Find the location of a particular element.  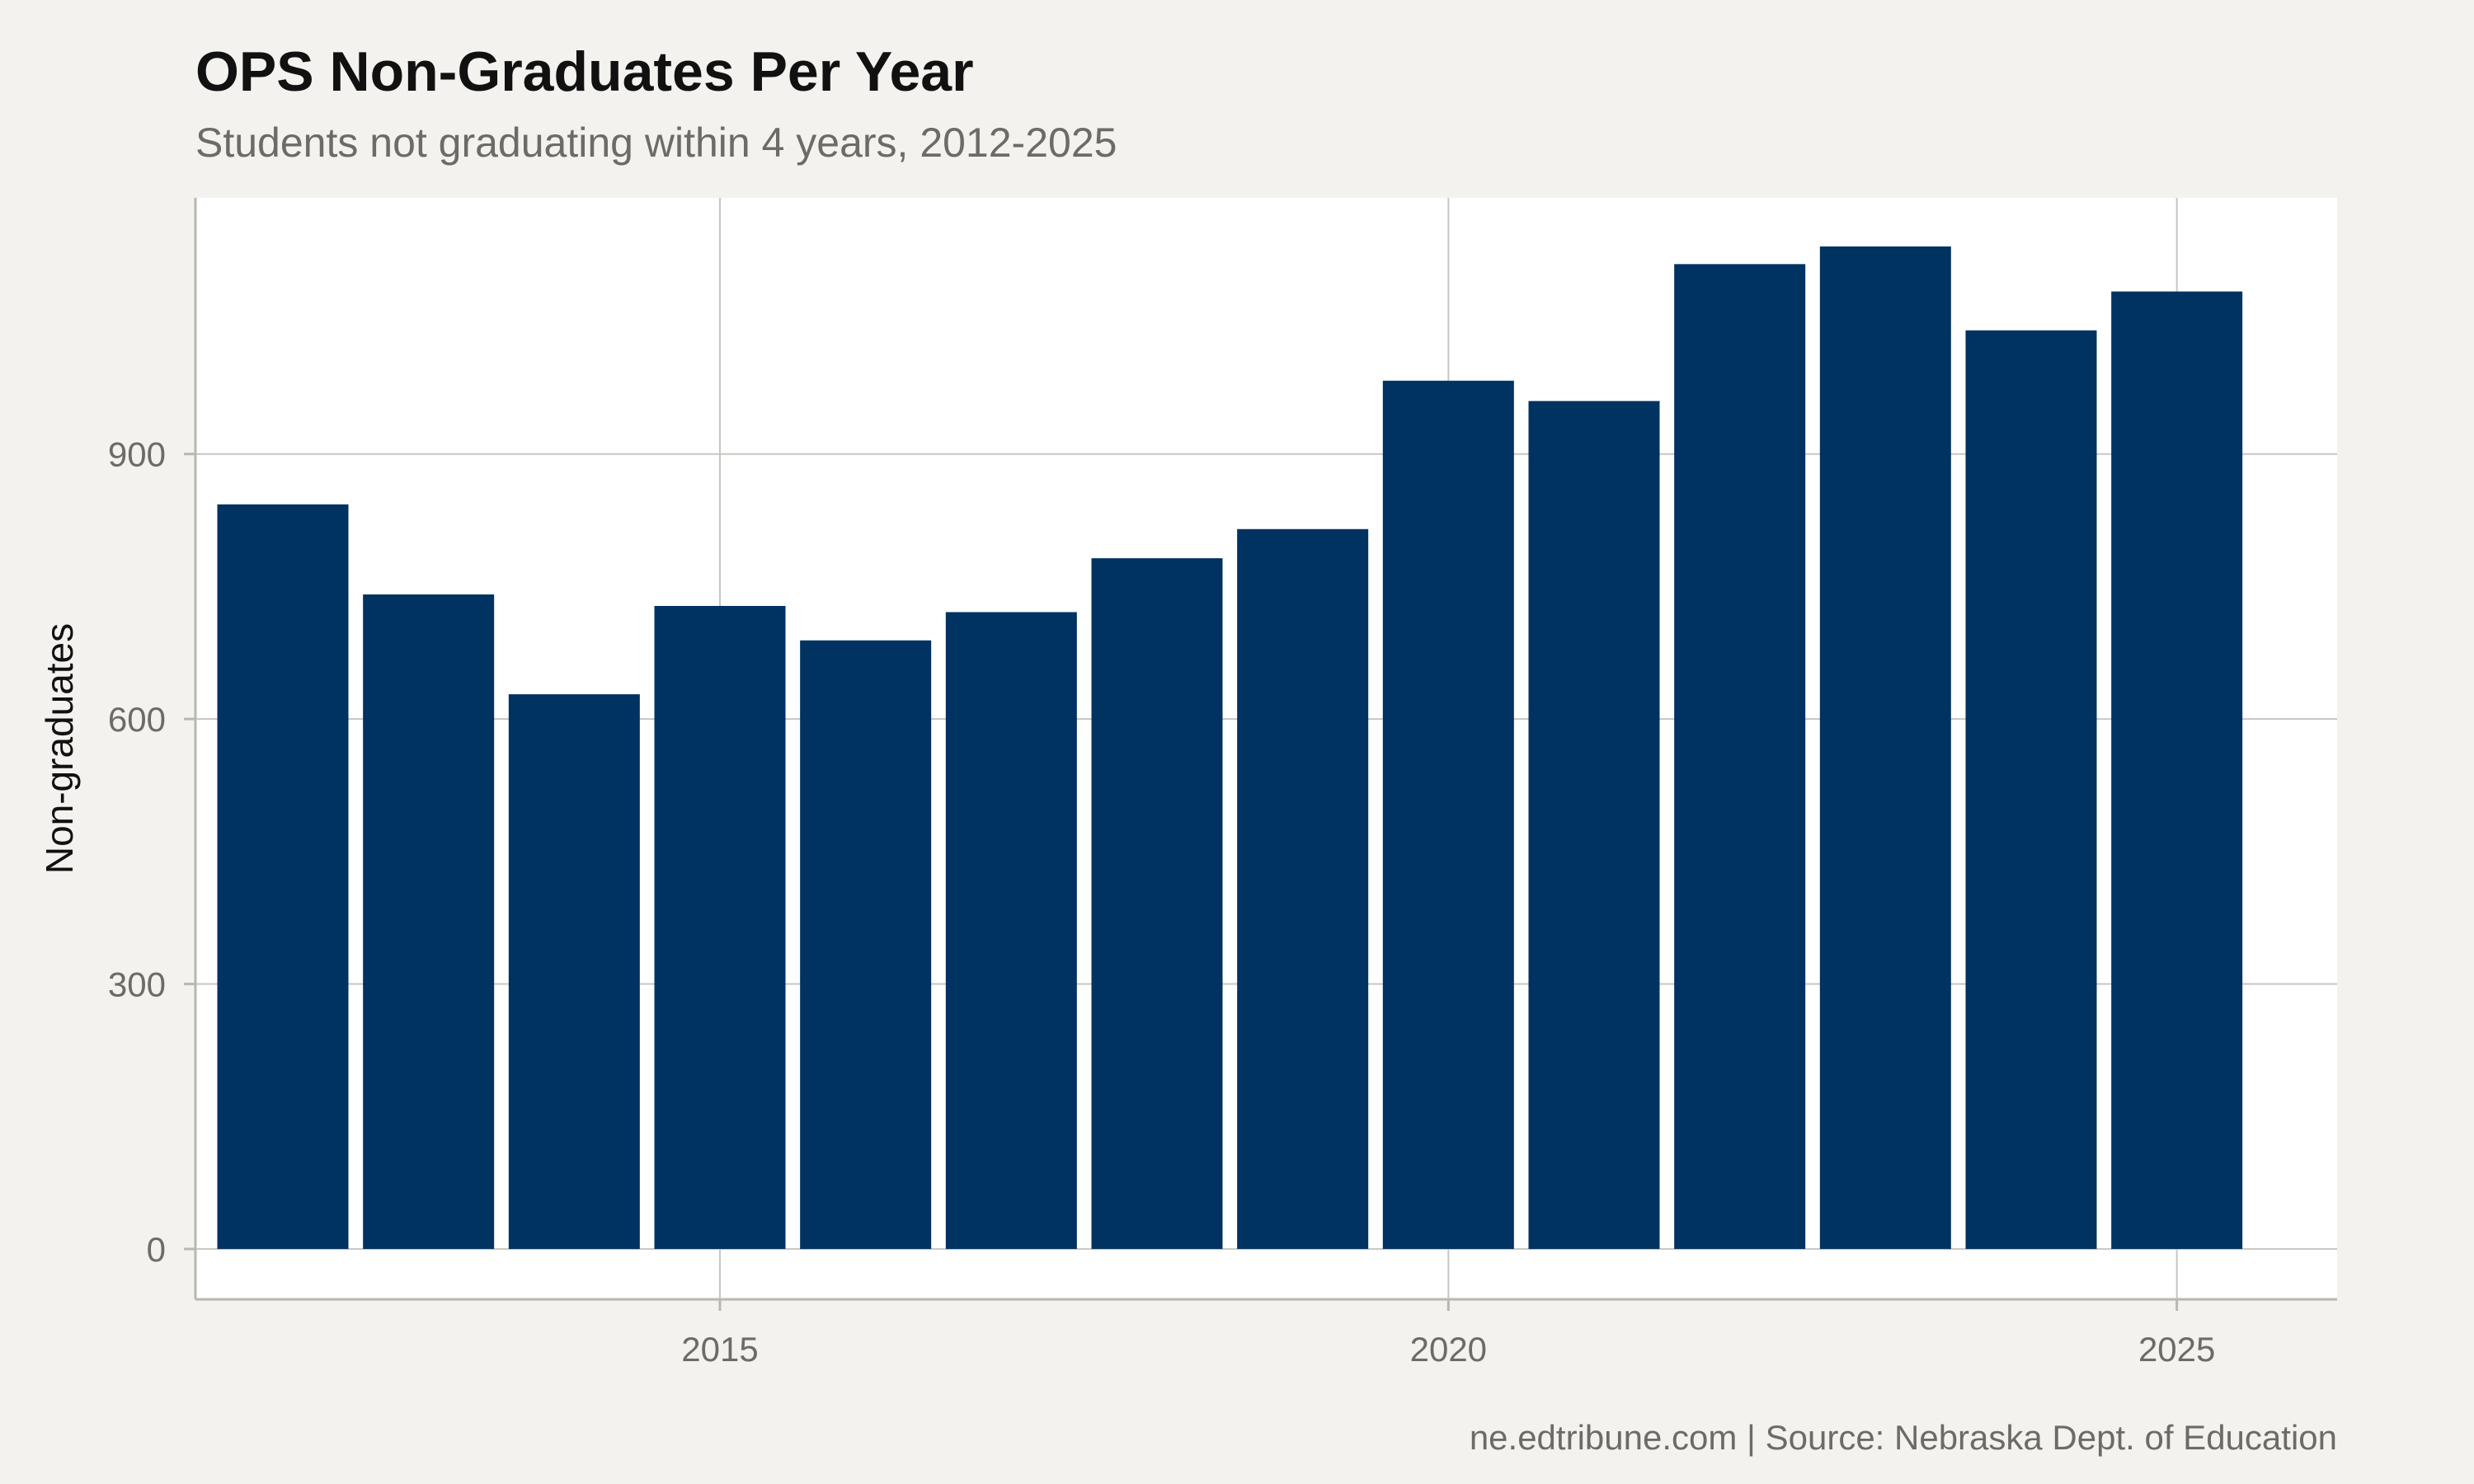

y-tick-label: 0 is located at coordinates (156, 1249).